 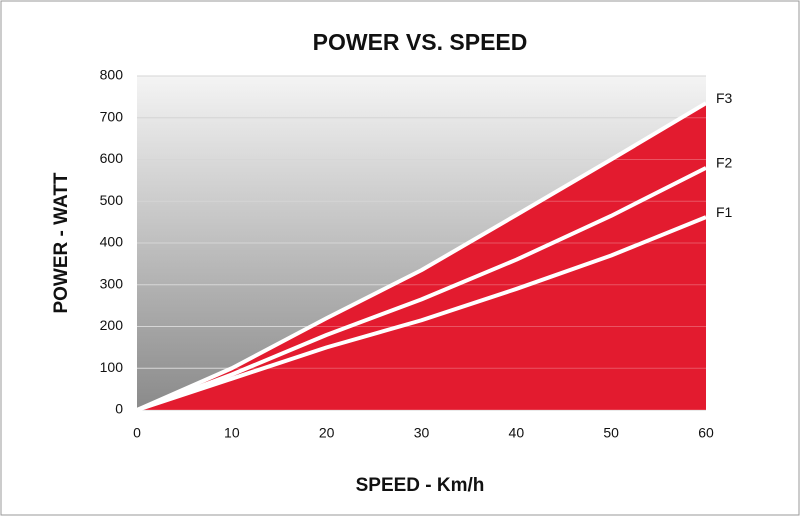 What do you see at coordinates (112, 325) in the screenshot?
I see `y-tick-label: 200` at bounding box center [112, 325].